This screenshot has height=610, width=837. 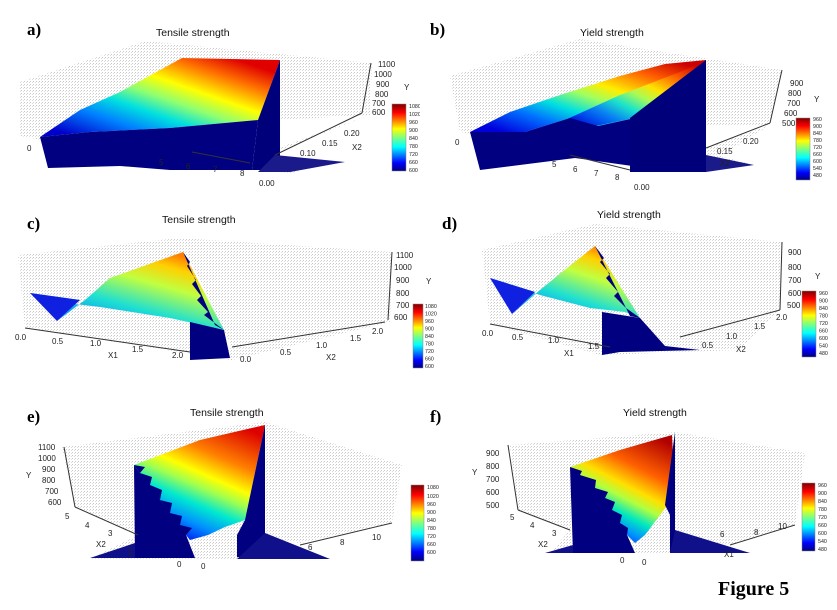 What do you see at coordinates (512, 296) in the screenshot?
I see `surface-dip` at bounding box center [512, 296].